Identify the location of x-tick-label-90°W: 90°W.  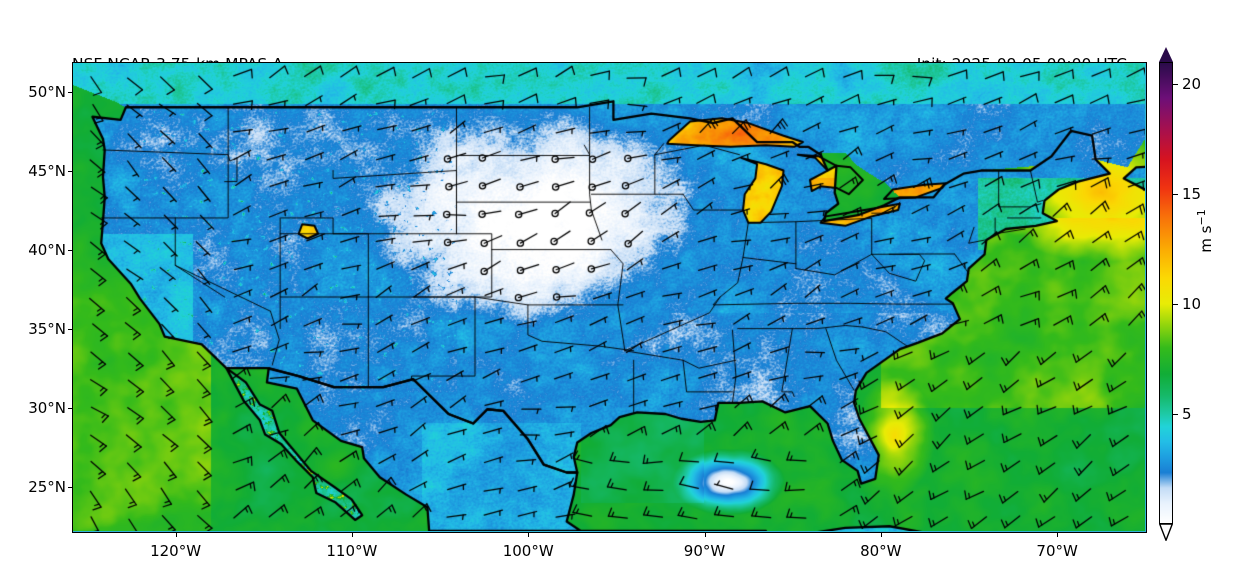
(704, 551).